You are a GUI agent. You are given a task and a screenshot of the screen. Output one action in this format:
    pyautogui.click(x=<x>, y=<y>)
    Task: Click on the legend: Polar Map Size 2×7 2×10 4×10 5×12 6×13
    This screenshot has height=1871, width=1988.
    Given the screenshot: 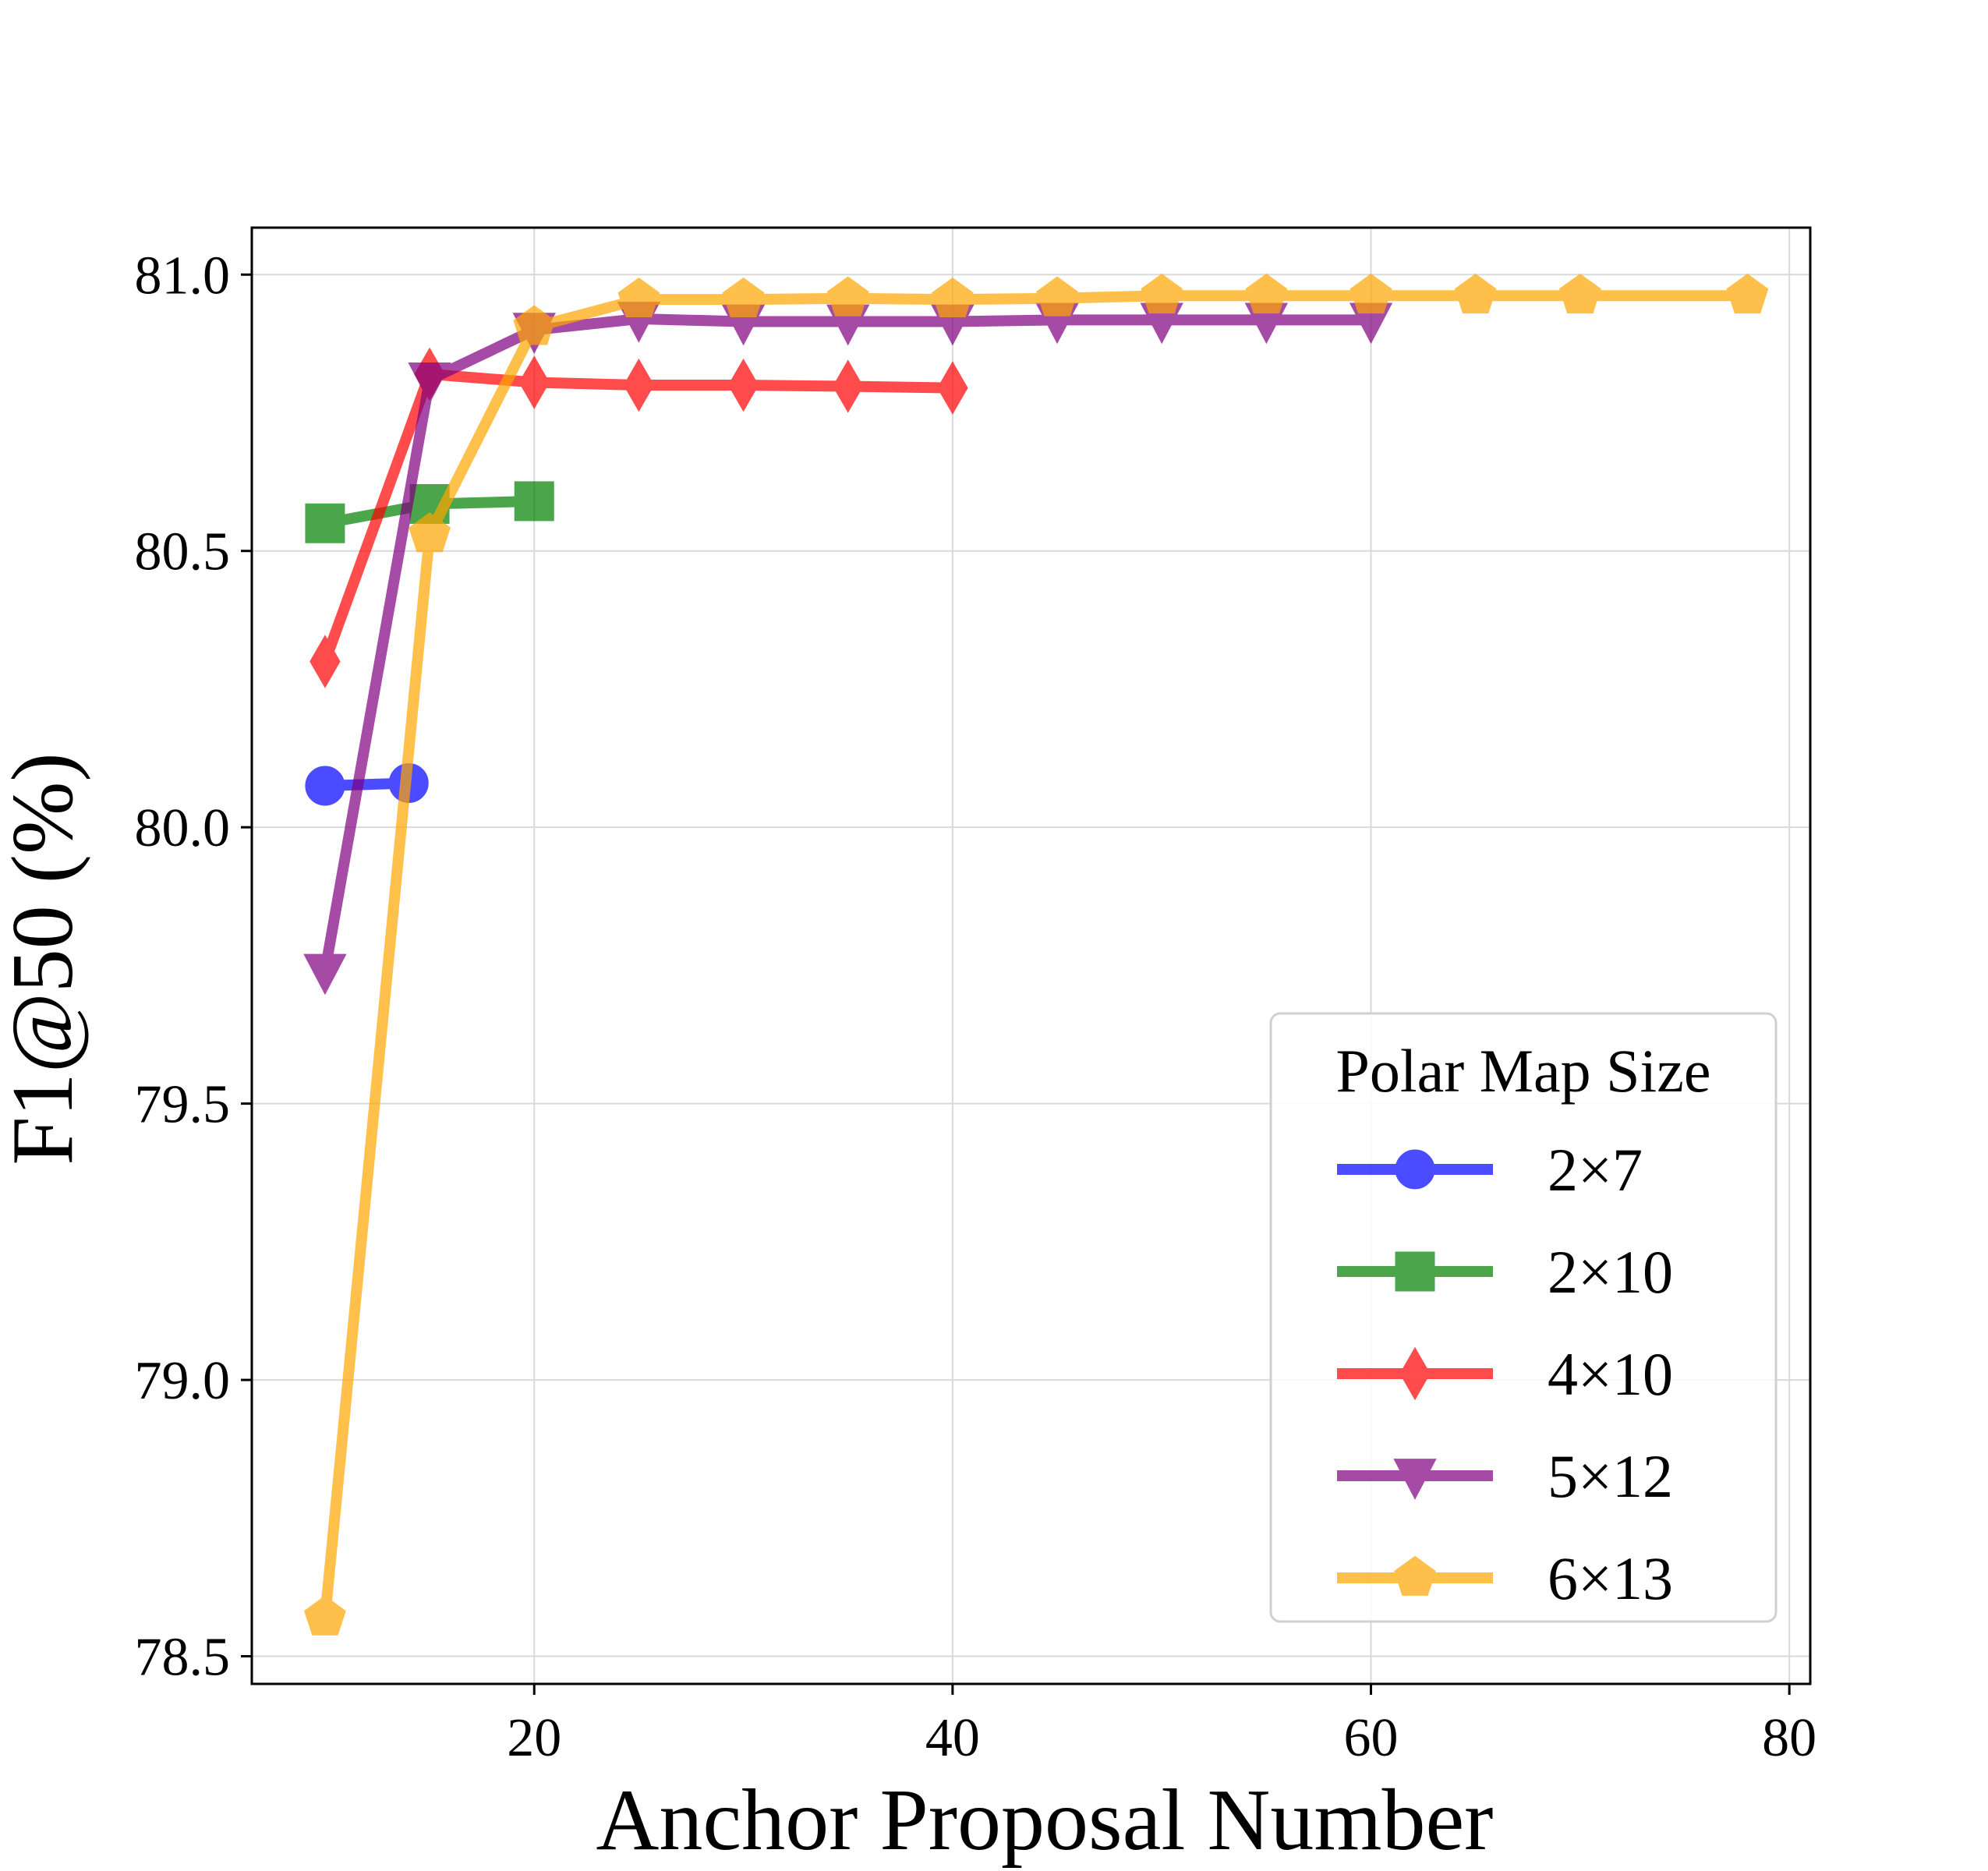 What is the action you would take?
    pyautogui.click(x=1523, y=1317)
    